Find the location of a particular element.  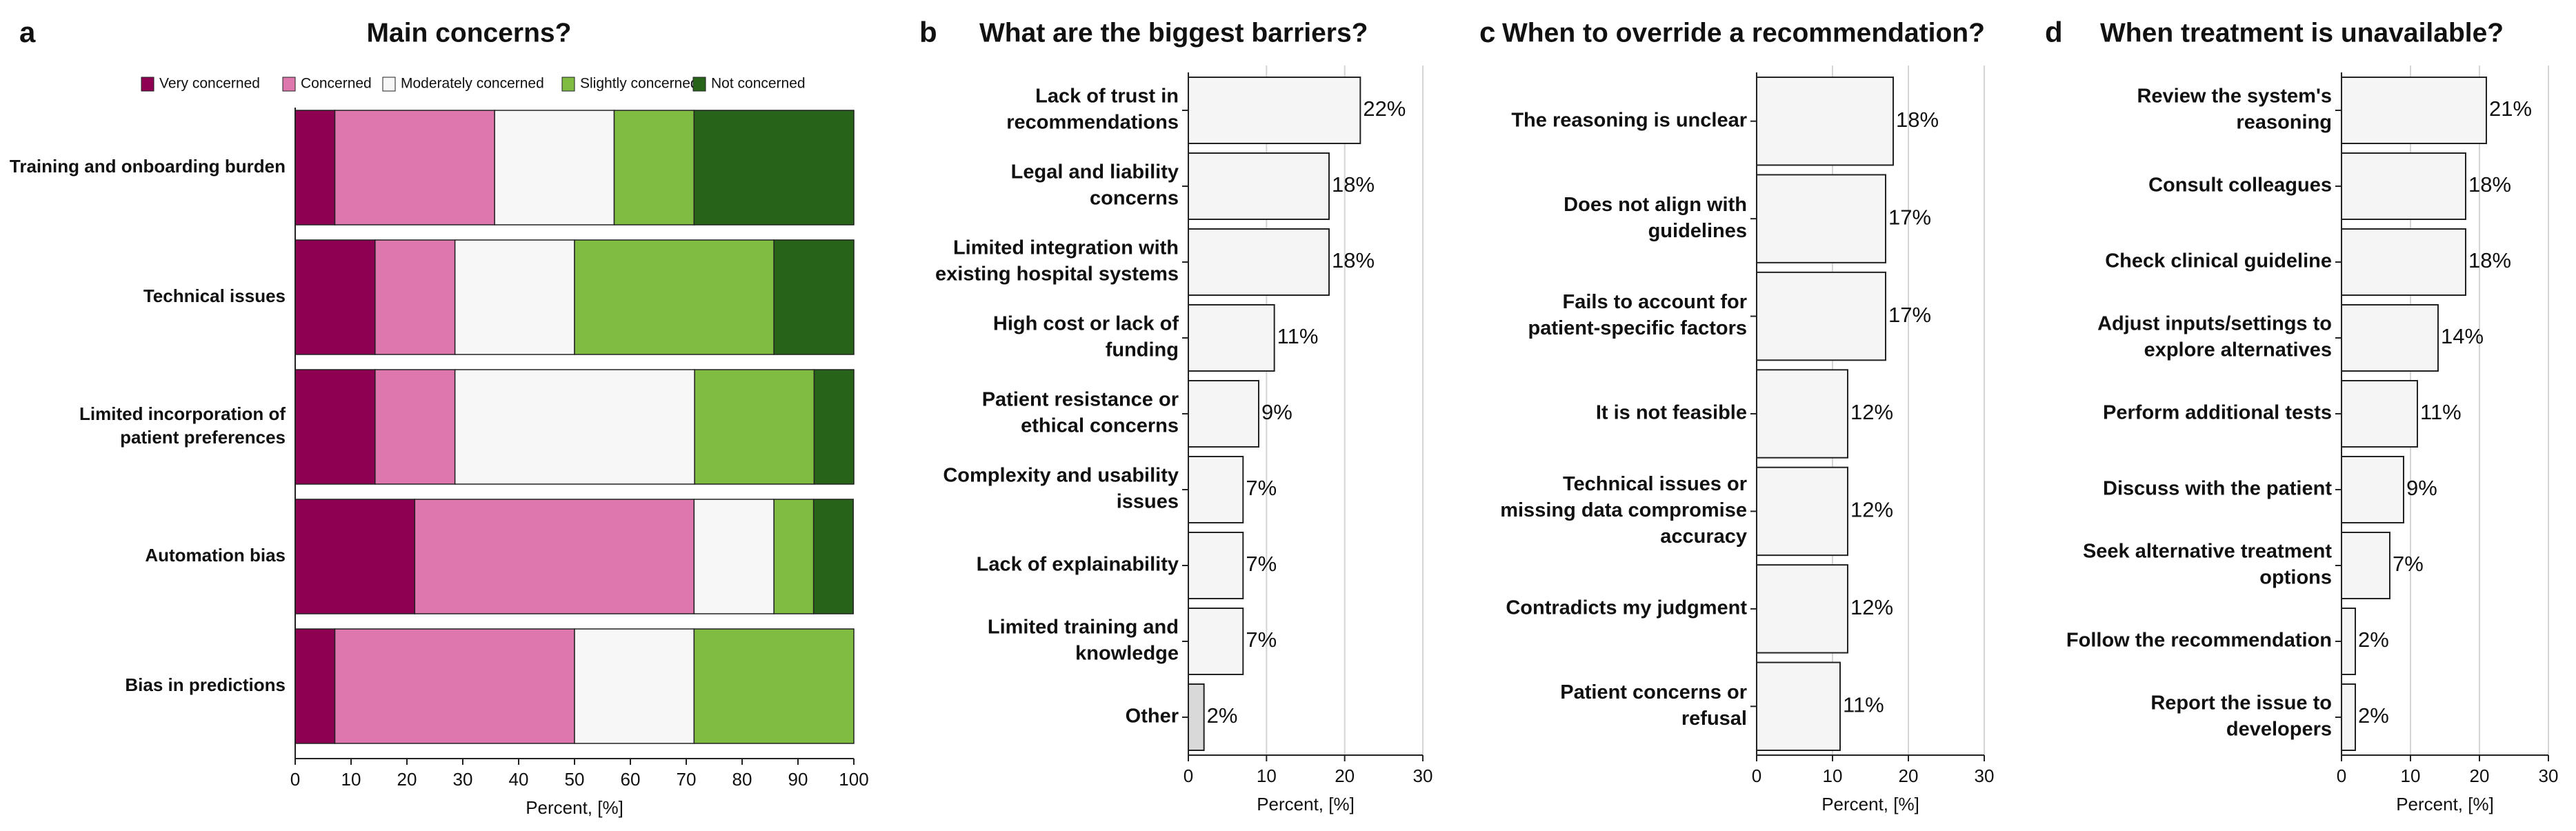

x-tick-label: 50 is located at coordinates (575, 779).